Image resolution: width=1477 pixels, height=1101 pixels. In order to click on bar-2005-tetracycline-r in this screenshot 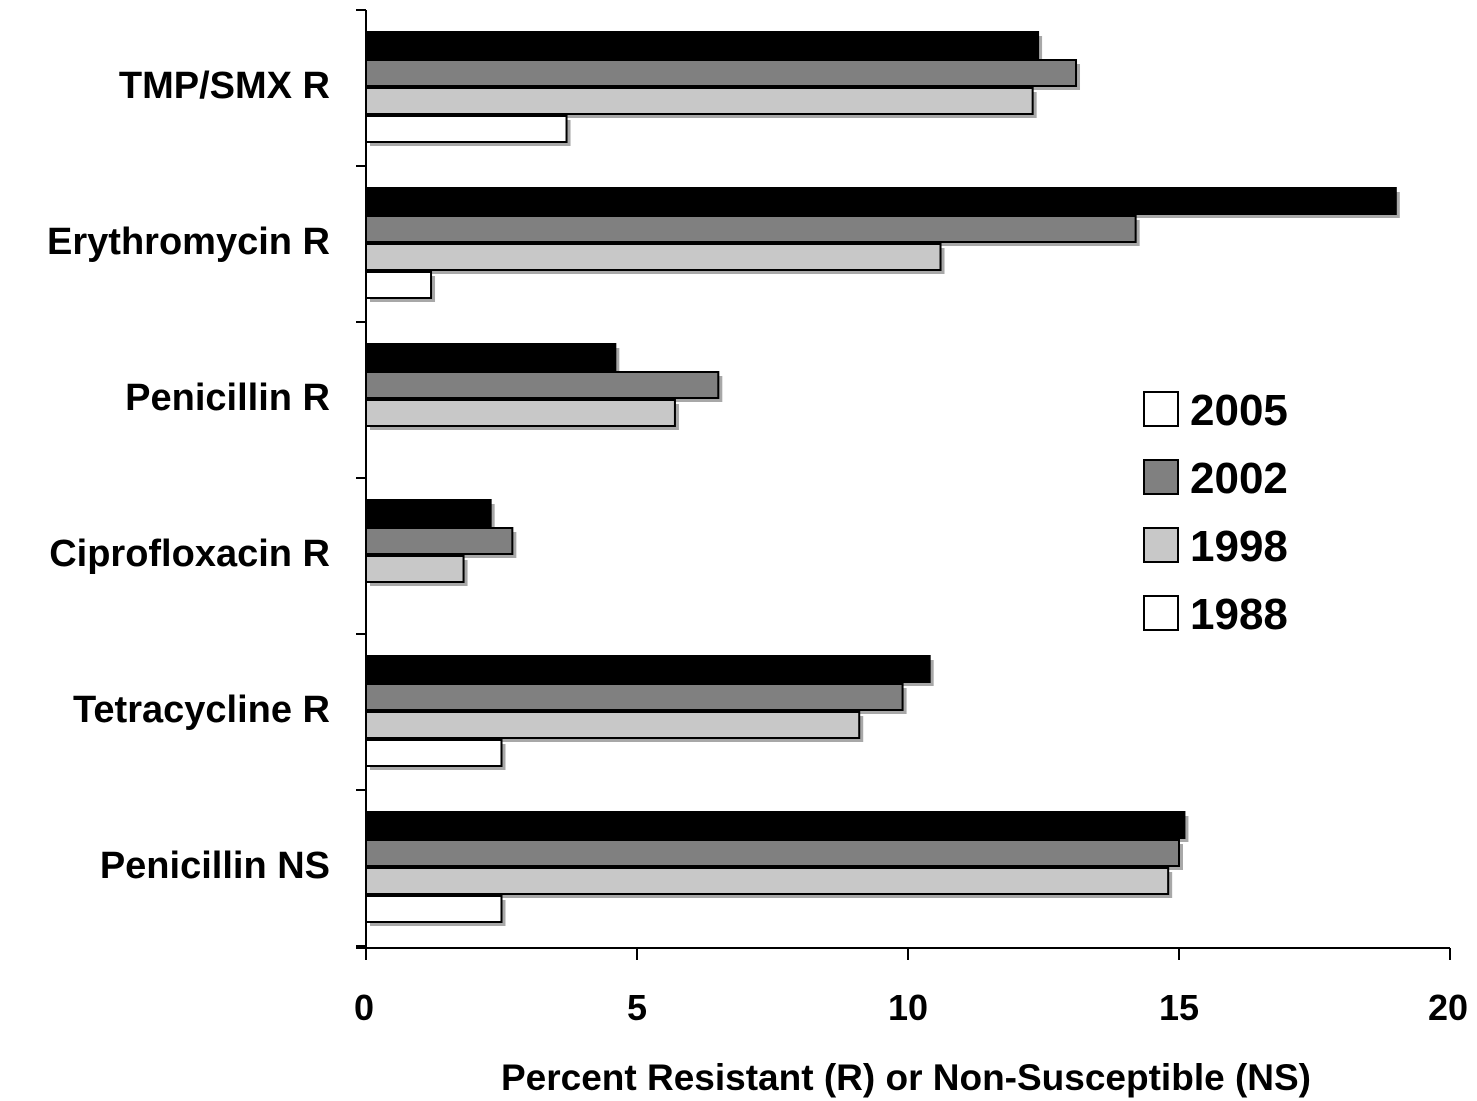, I will do `click(648, 669)`.